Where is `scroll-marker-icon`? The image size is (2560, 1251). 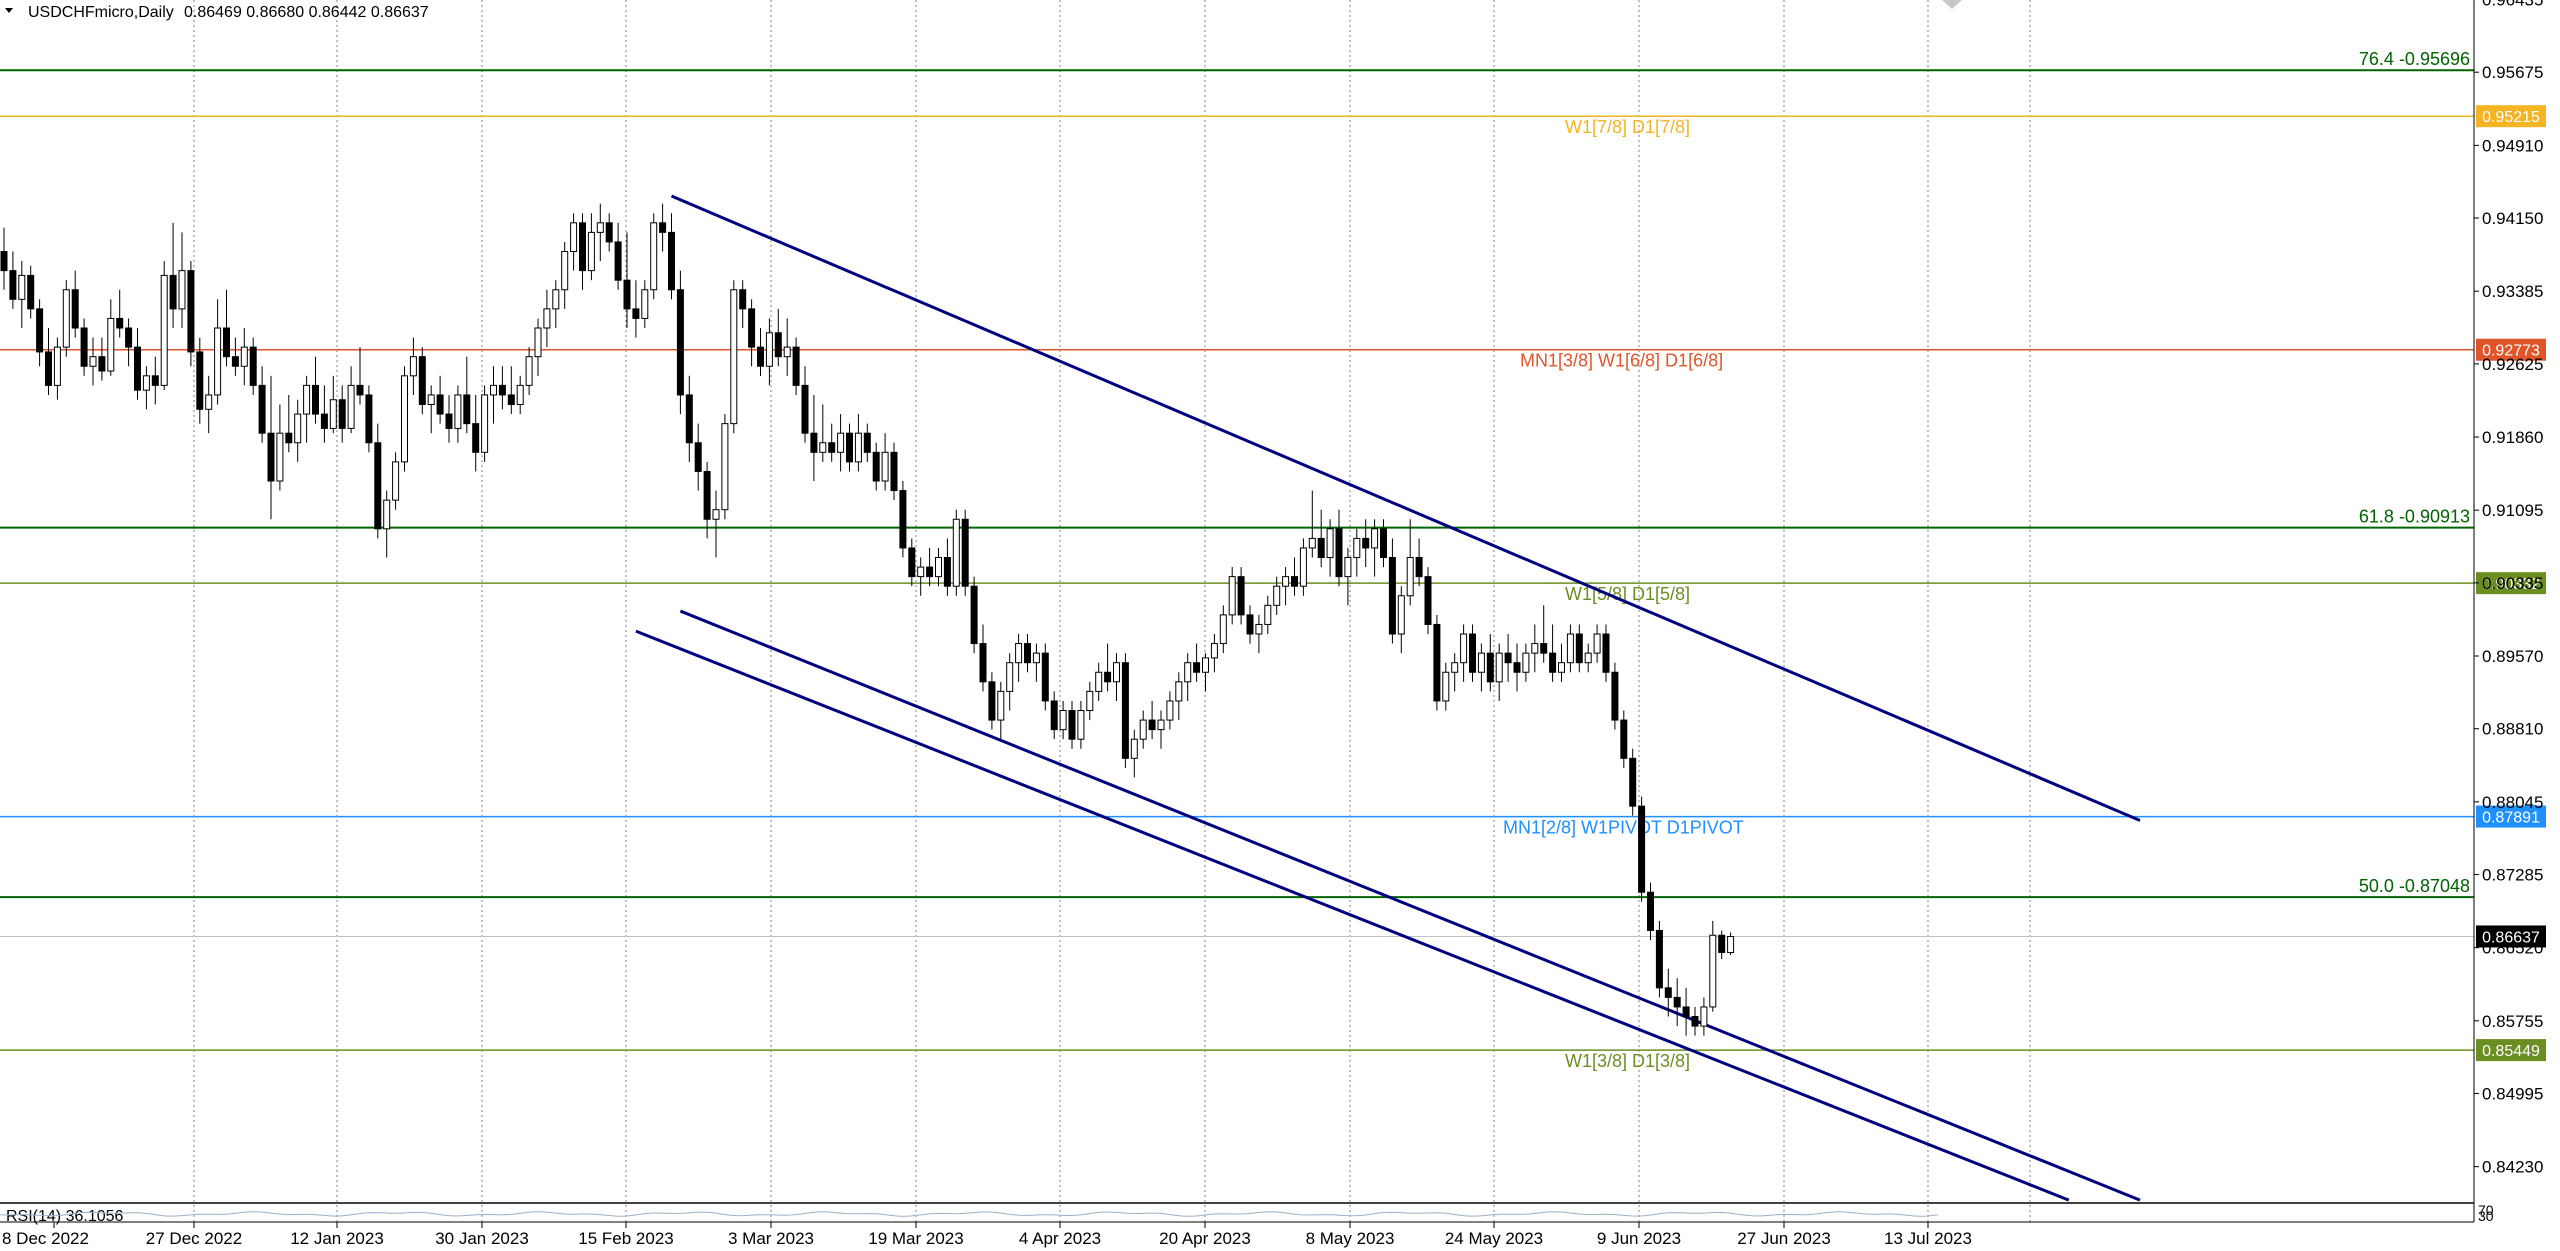
scroll-marker-icon is located at coordinates (1952, 4).